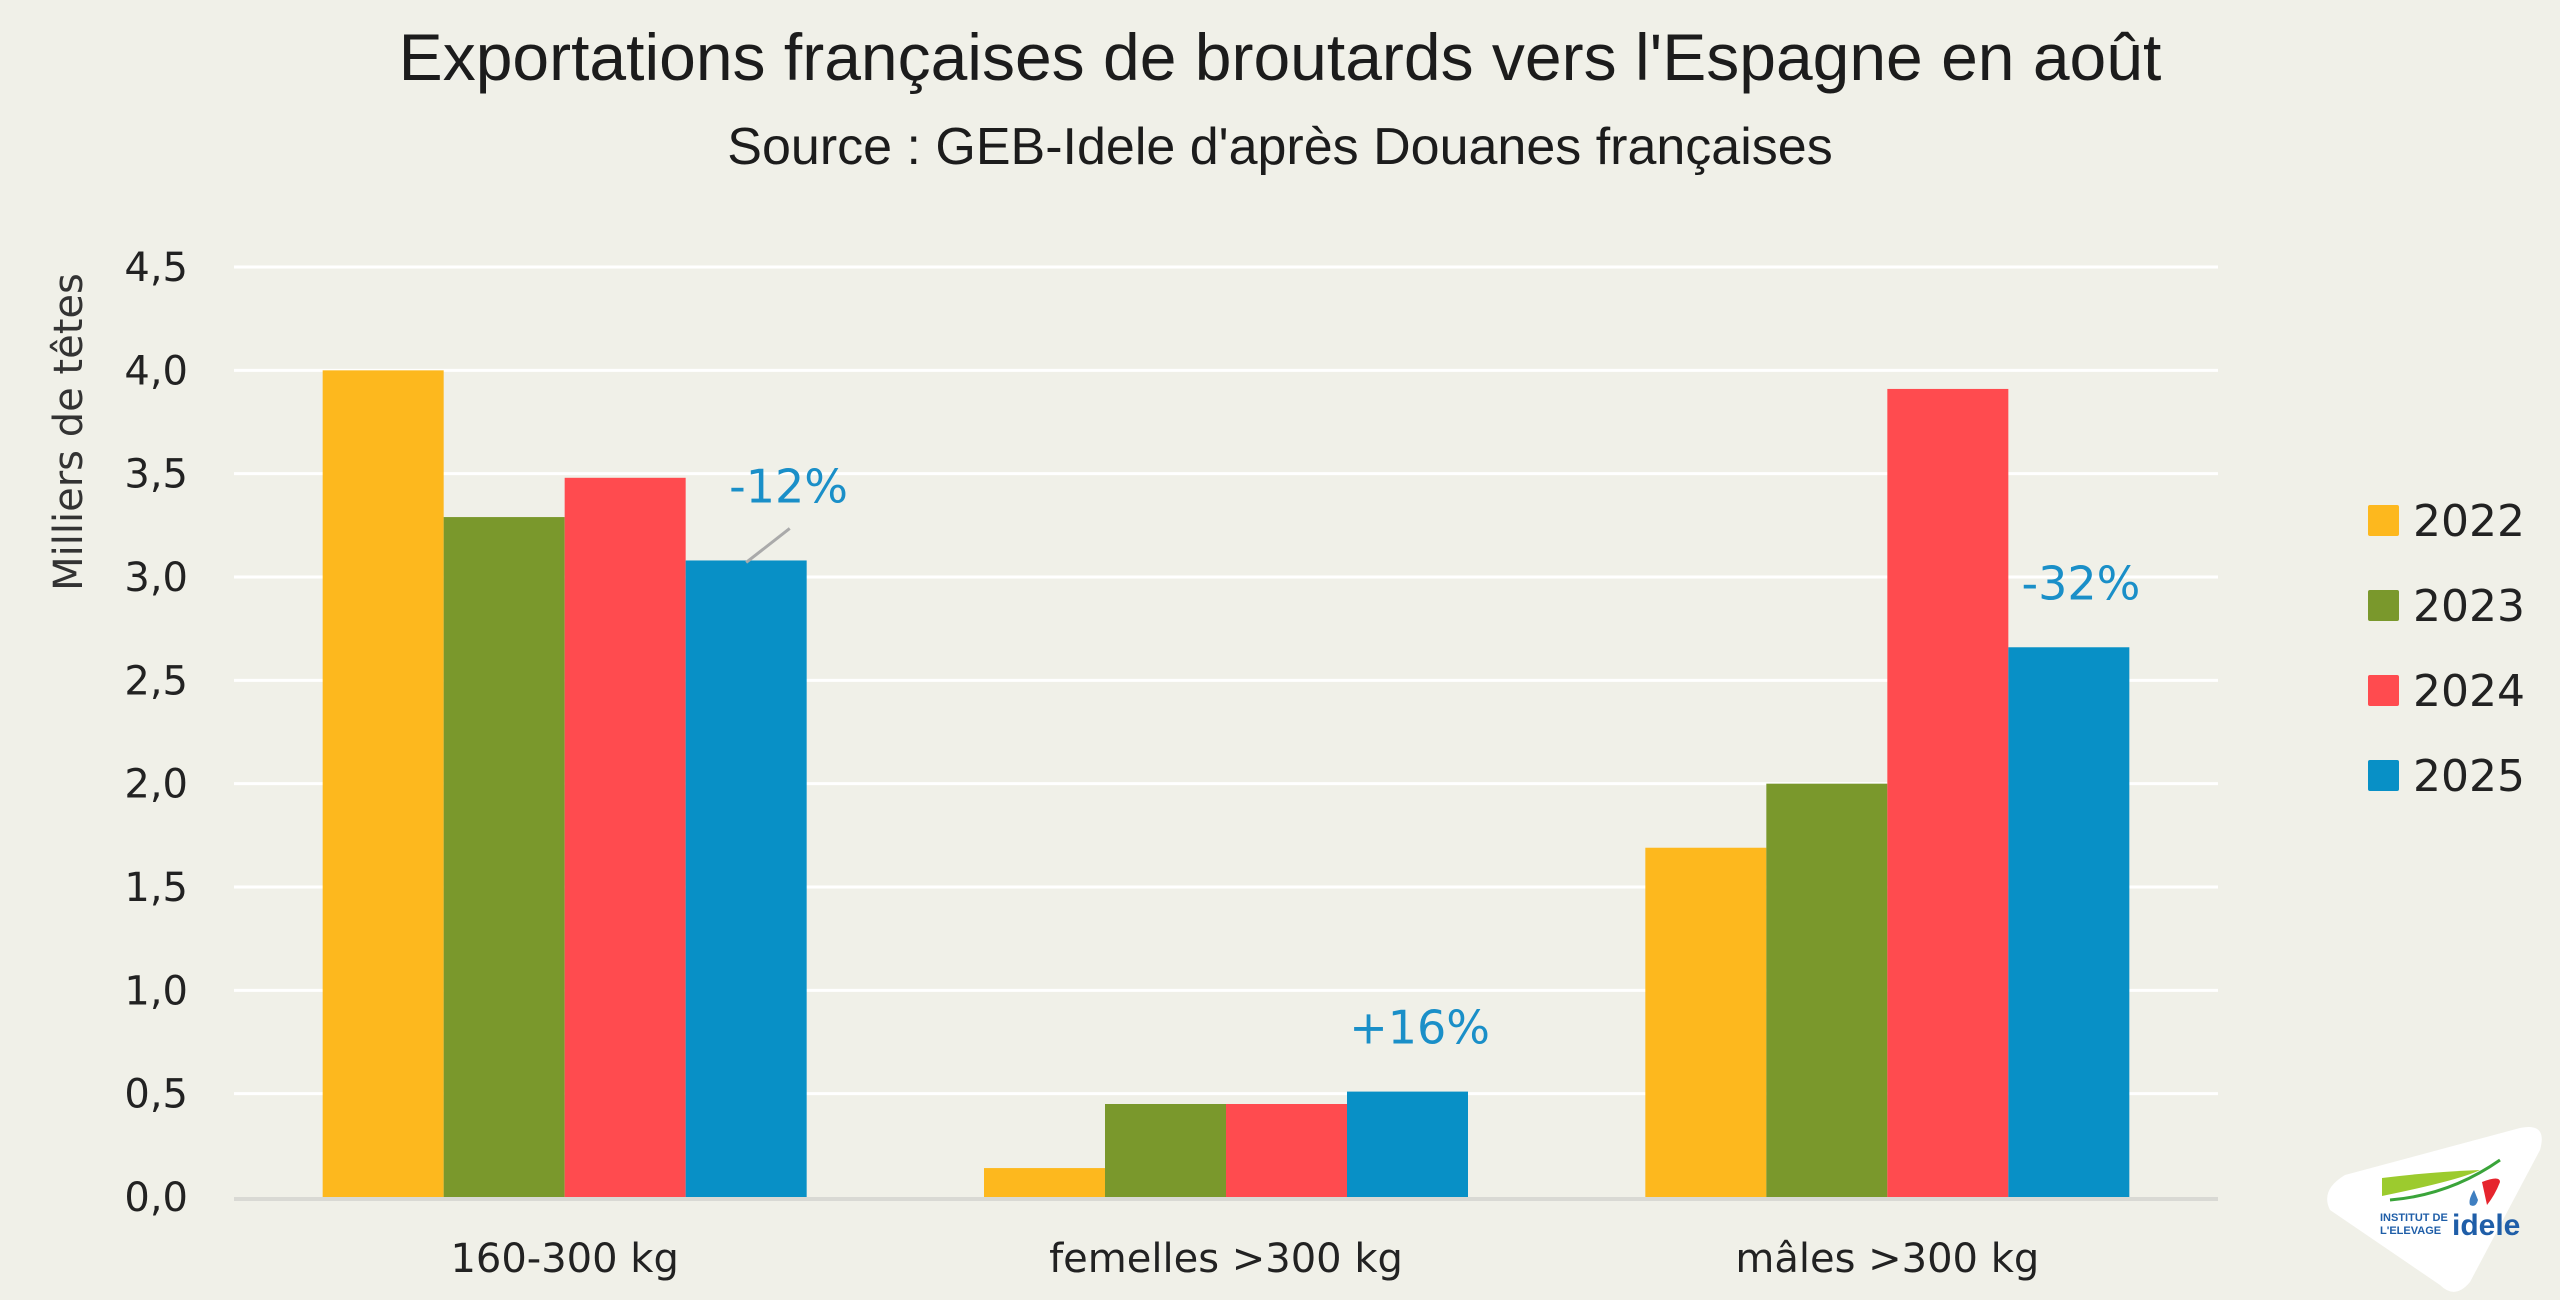 The width and height of the screenshot is (2560, 1300). Describe the element at coordinates (156, 888) in the screenshot. I see `y-tick-label: 1,5` at that location.